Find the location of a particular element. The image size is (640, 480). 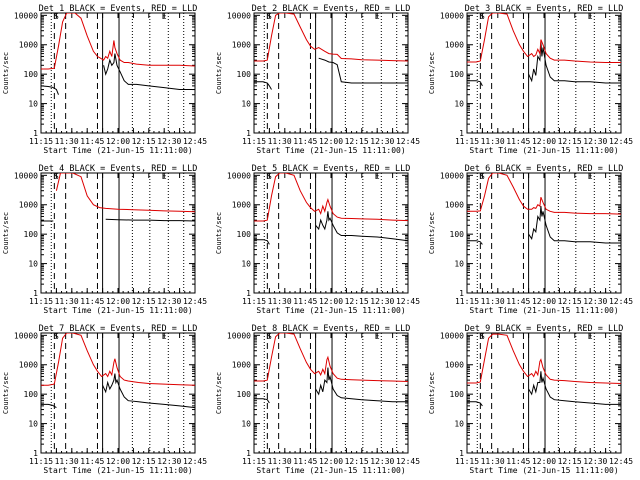

panel-title: Det 1 BLACK = Events, RED = LLD is located at coordinates (118, 9).